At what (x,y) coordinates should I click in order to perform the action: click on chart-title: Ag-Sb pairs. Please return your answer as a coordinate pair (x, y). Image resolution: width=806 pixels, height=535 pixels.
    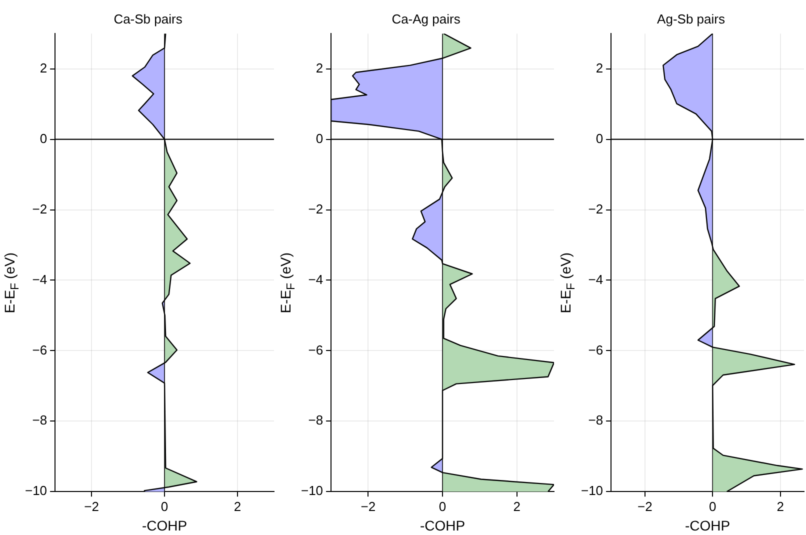
    Looking at the image, I should click on (691, 18).